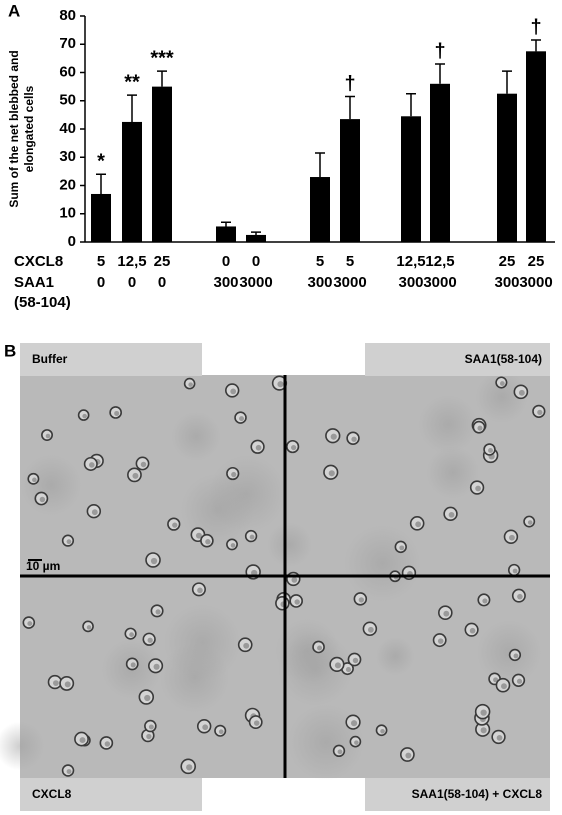 The width and height of the screenshot is (562, 815). I want to click on y-tick-label: 70, so click(67, 43).